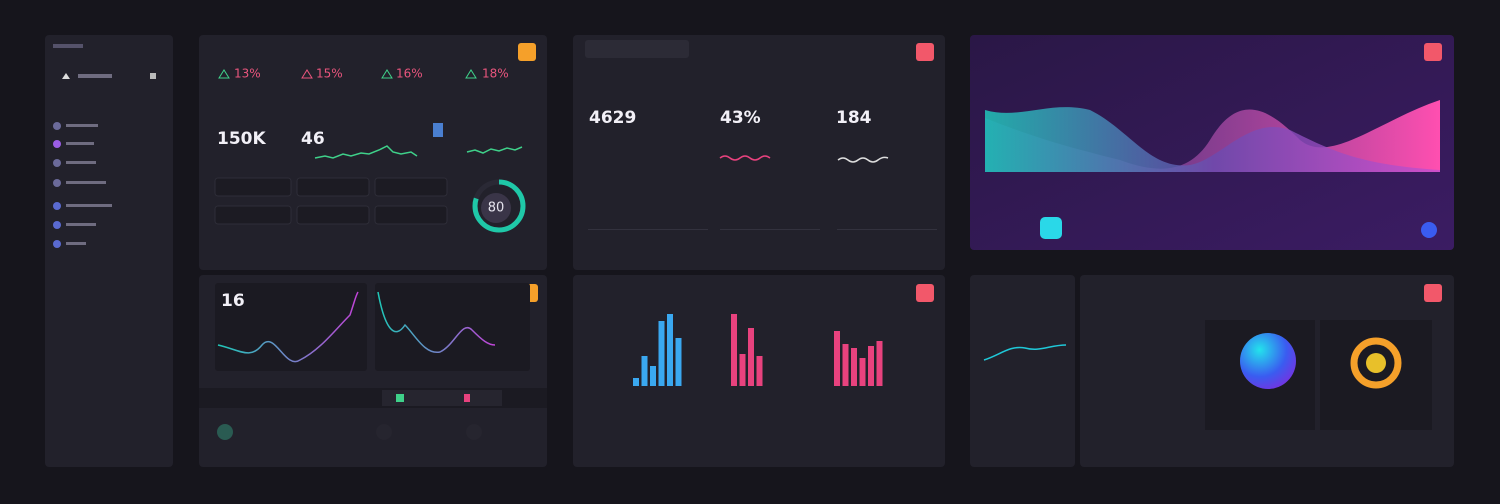  I want to click on metric: 4629, so click(612, 118).